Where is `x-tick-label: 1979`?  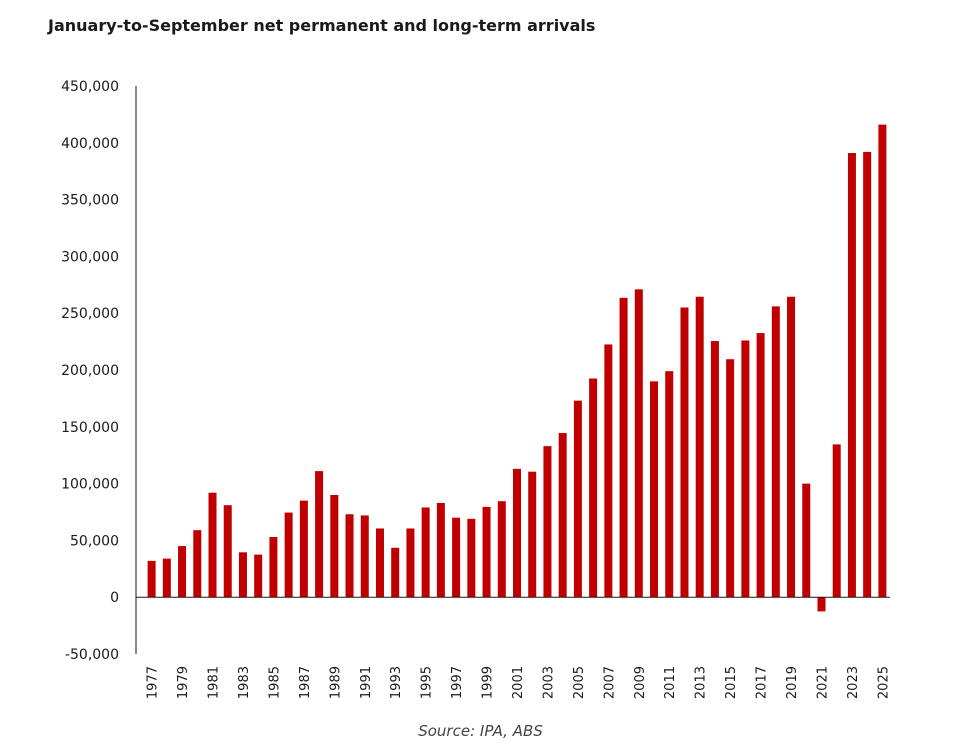 x-tick-label: 1979 is located at coordinates (183, 682).